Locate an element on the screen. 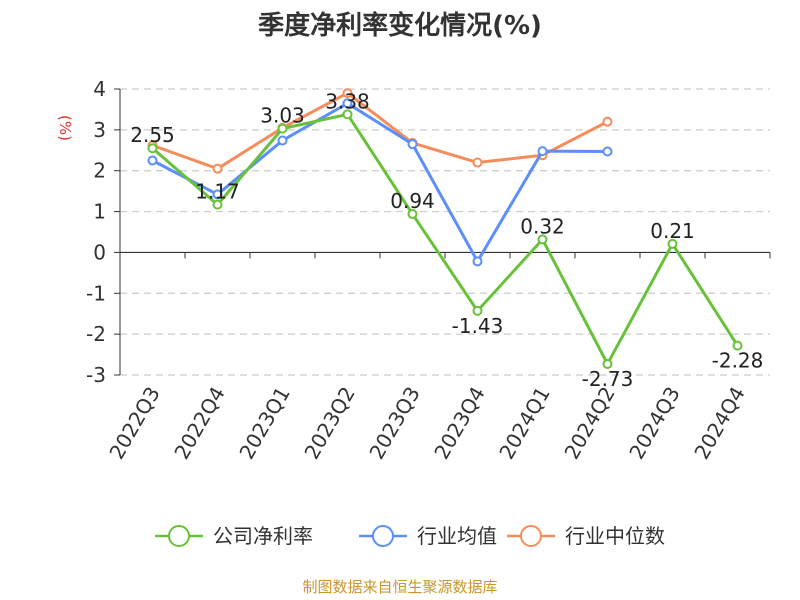  y-tick-label: 3 is located at coordinates (99, 130).